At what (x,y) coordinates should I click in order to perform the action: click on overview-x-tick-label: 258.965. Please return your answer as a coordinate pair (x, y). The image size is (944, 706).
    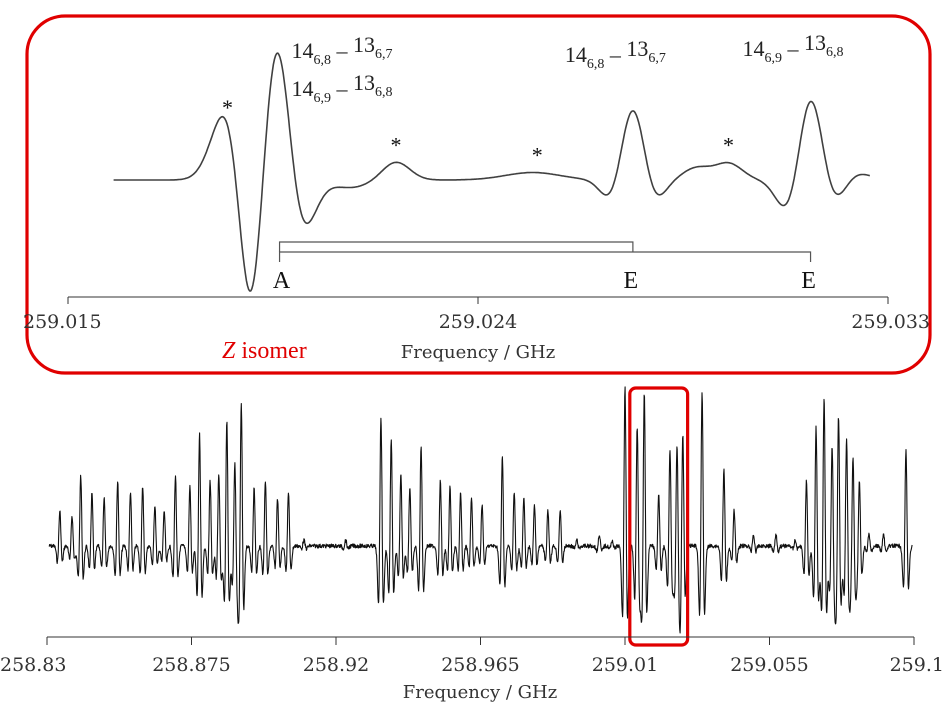
    Looking at the image, I should click on (480, 665).